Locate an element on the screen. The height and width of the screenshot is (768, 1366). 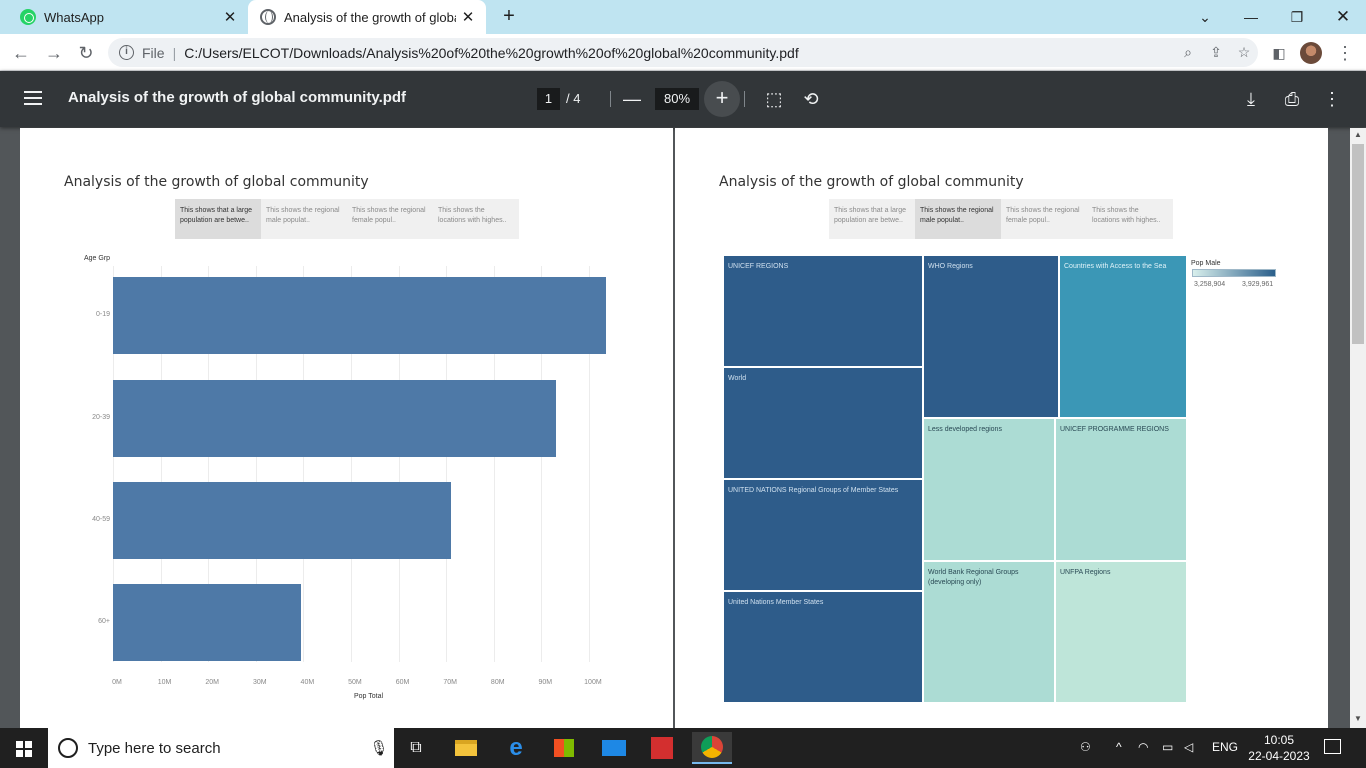
clock: 10:05 22-04-2023 is located at coordinates (1279, 748).